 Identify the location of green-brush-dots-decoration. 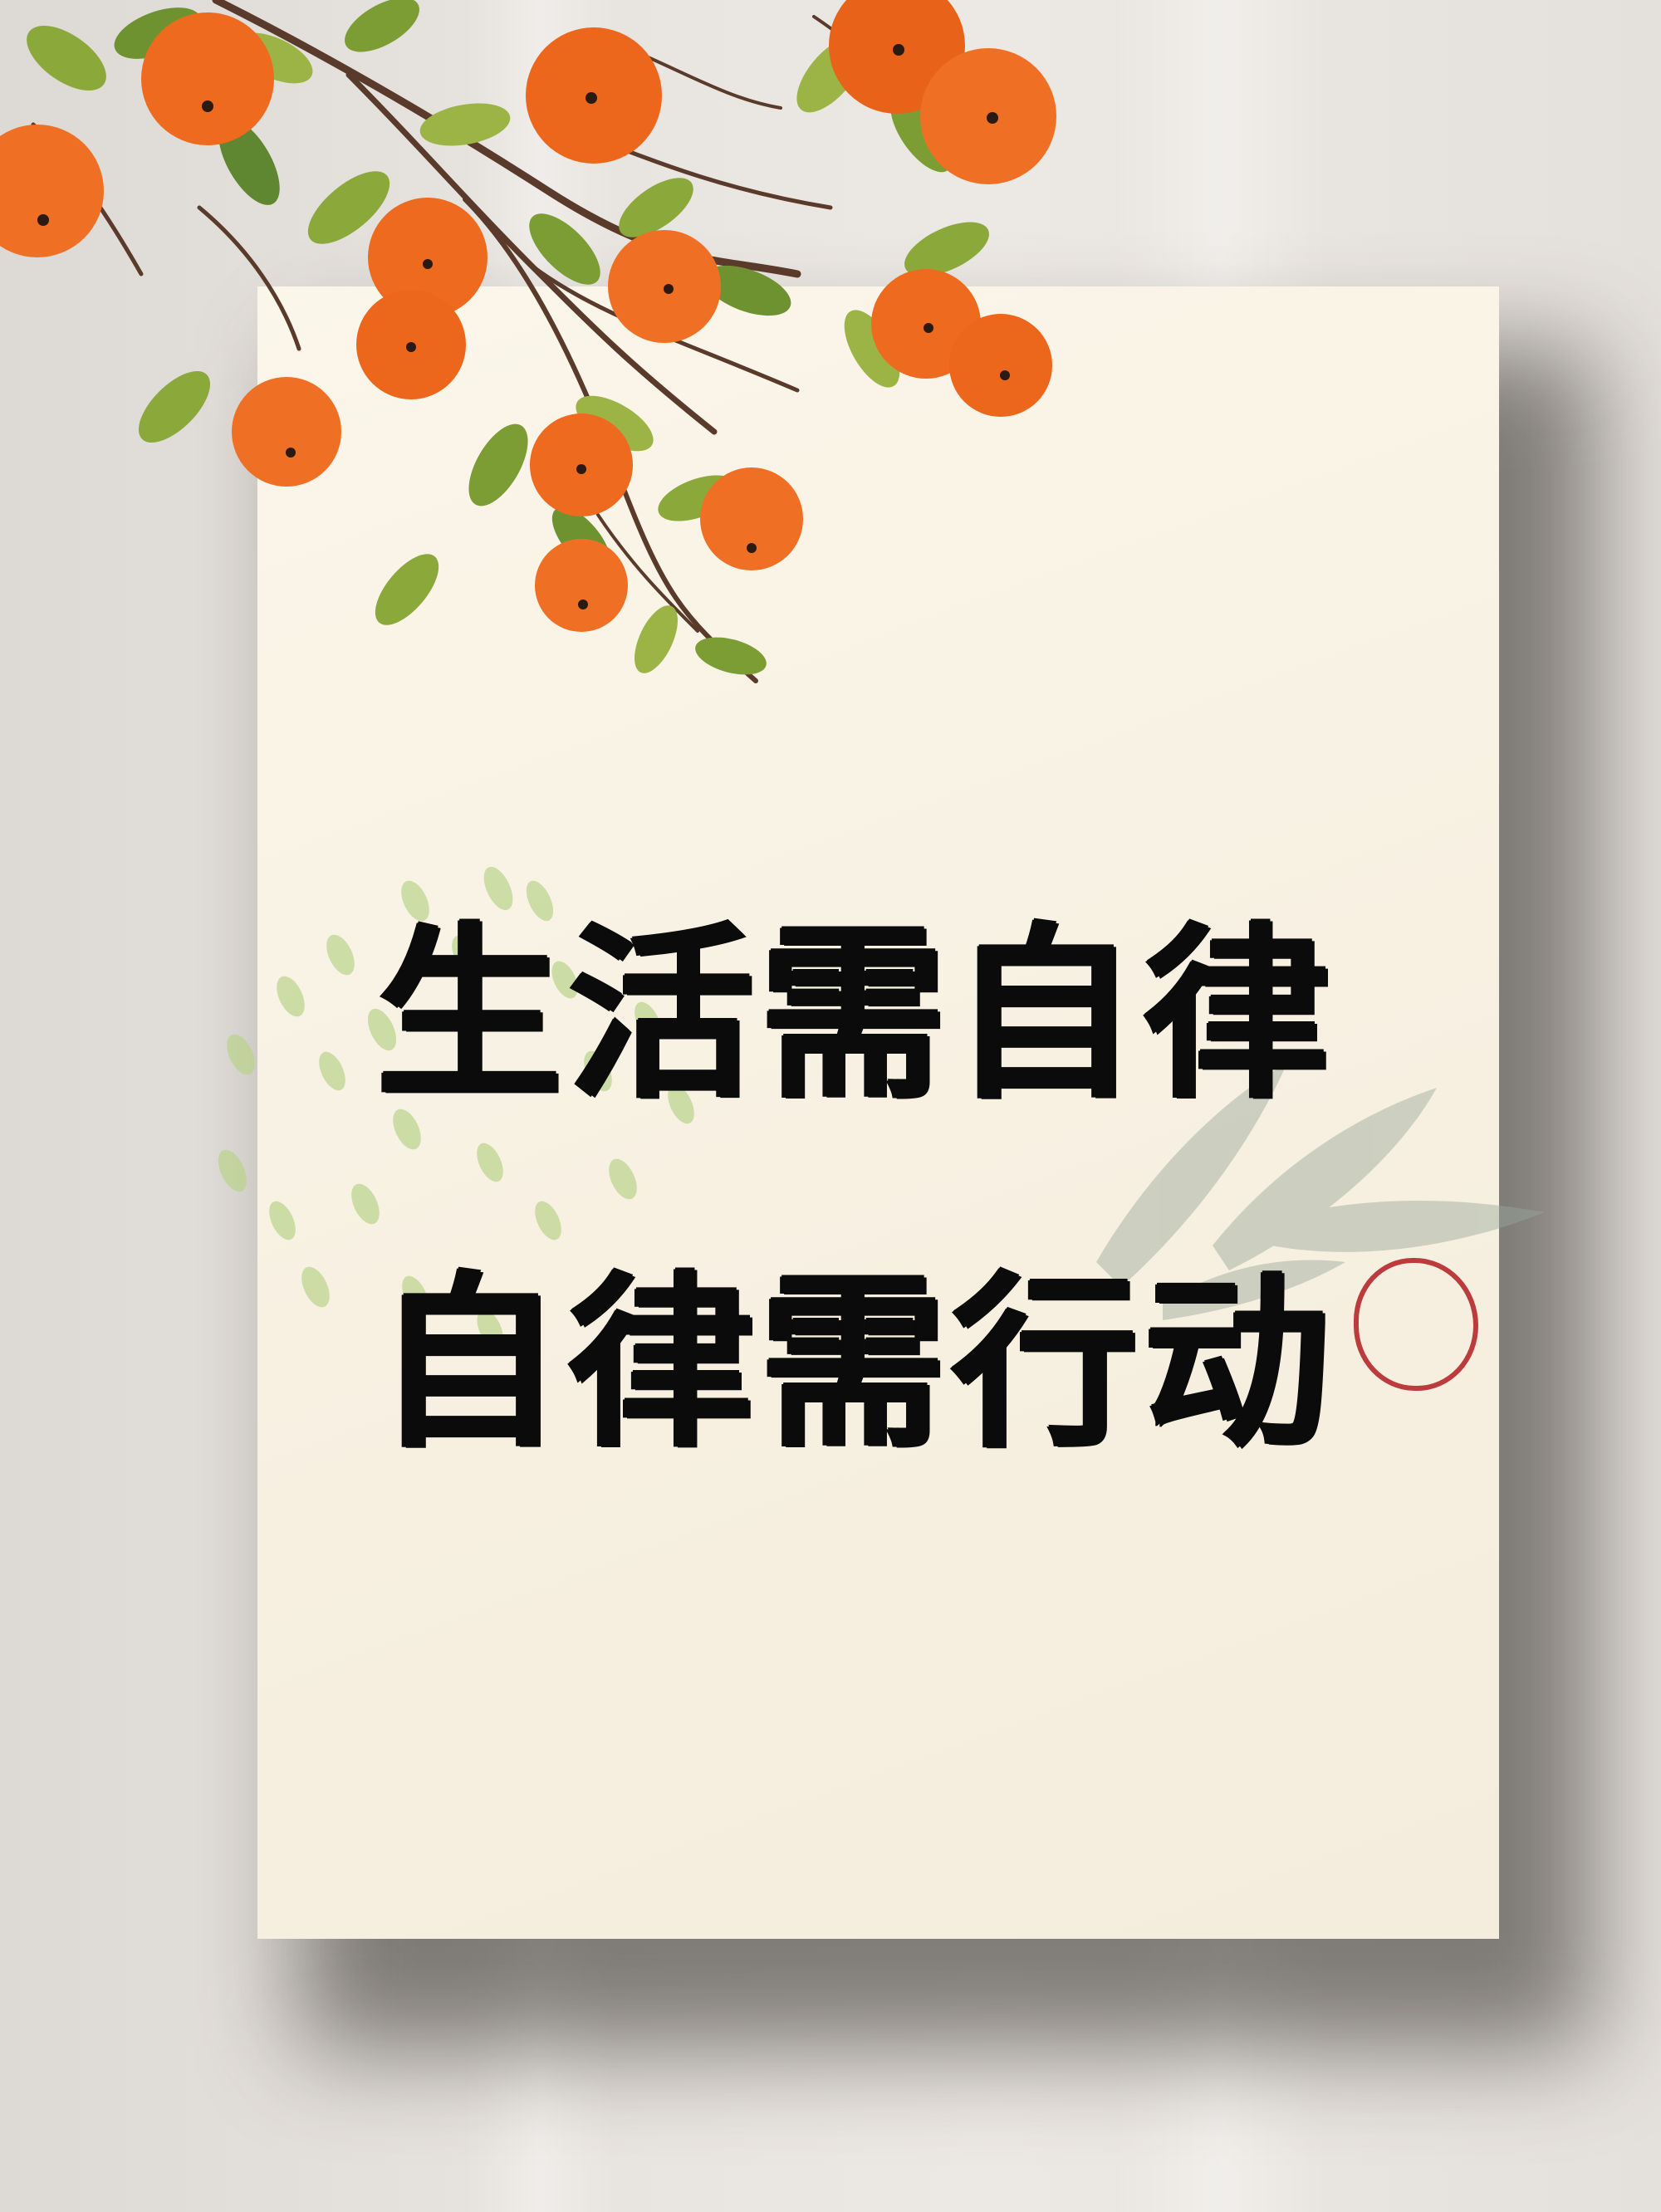
(456, 1107).